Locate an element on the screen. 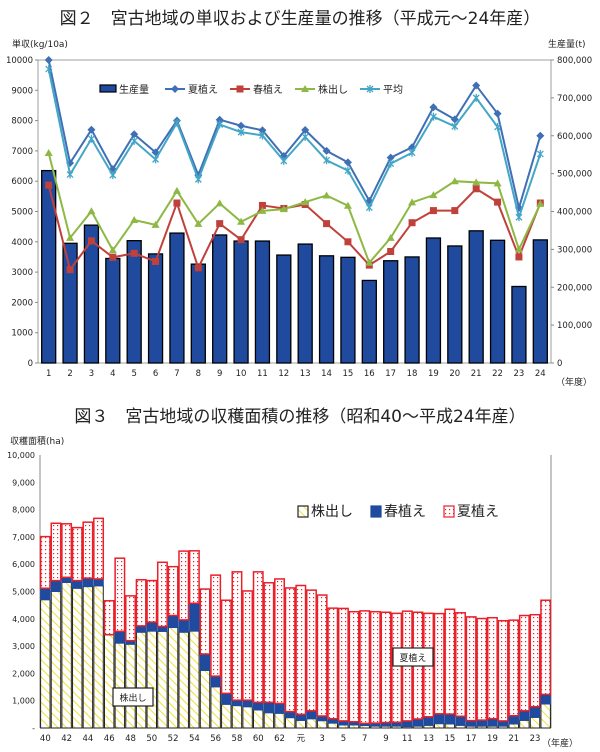 This screenshot has width=600, height=752. annotation-box-kabudashi is located at coordinates (133, 697).